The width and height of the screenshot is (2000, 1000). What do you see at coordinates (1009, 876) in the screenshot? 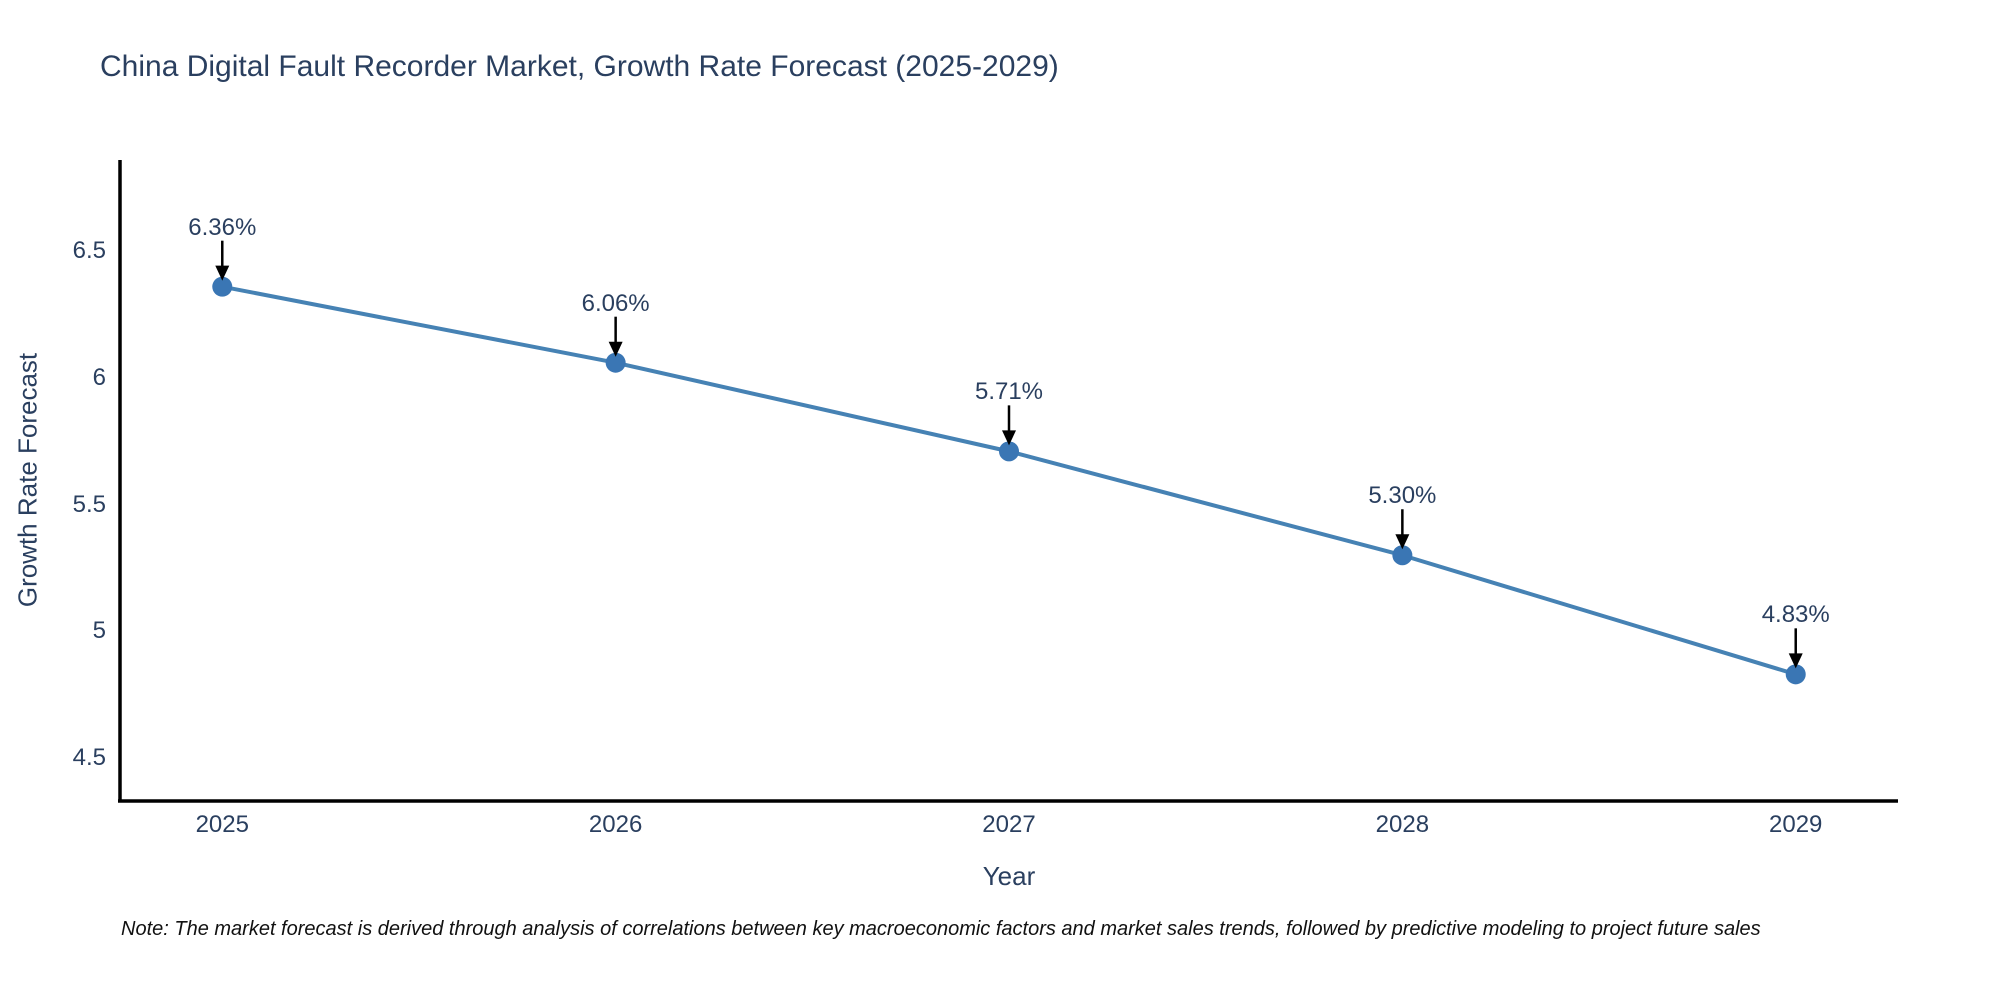
I see `x-axis-title: Year` at bounding box center [1009, 876].